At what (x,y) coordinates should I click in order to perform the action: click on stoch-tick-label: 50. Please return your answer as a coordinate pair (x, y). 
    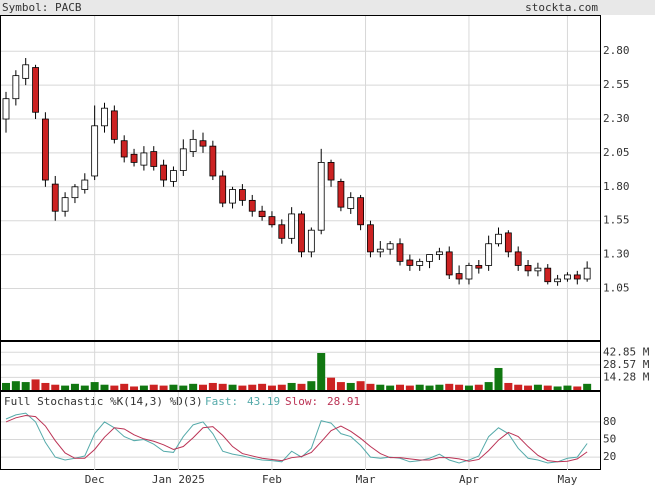
    Looking at the image, I should click on (609, 439).